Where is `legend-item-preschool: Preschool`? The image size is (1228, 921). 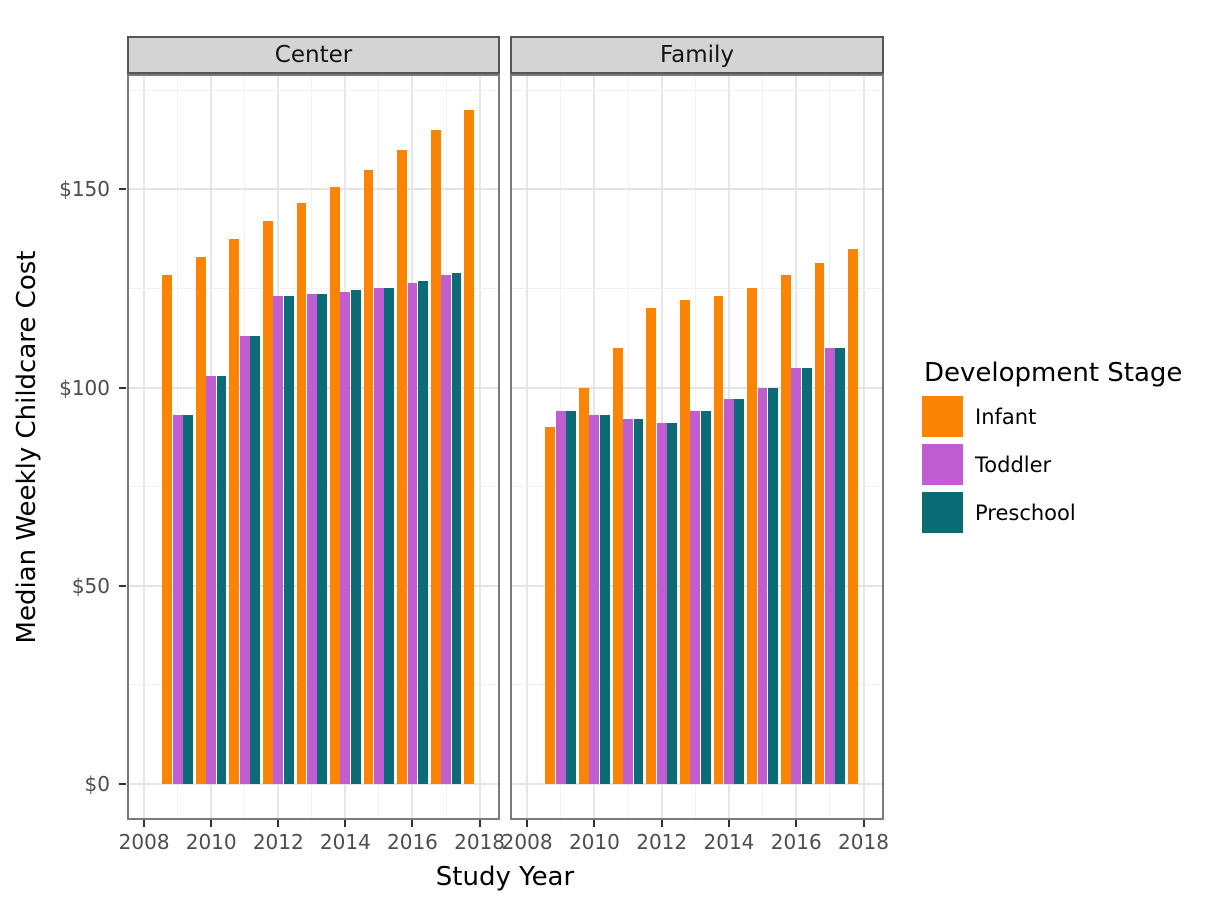 legend-item-preschool: Preschool is located at coordinates (1072, 512).